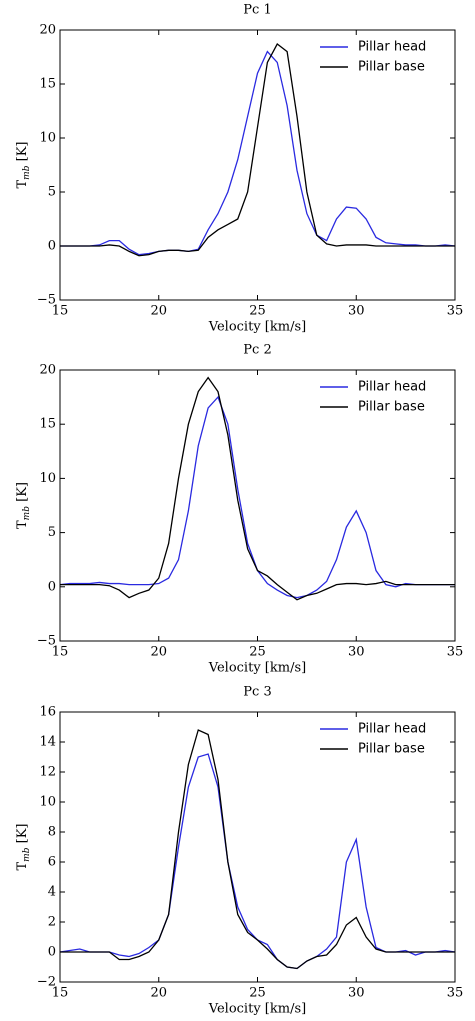 The width and height of the screenshot is (475, 1021). What do you see at coordinates (46, 982) in the screenshot?
I see `y-tick-label: −2` at bounding box center [46, 982].